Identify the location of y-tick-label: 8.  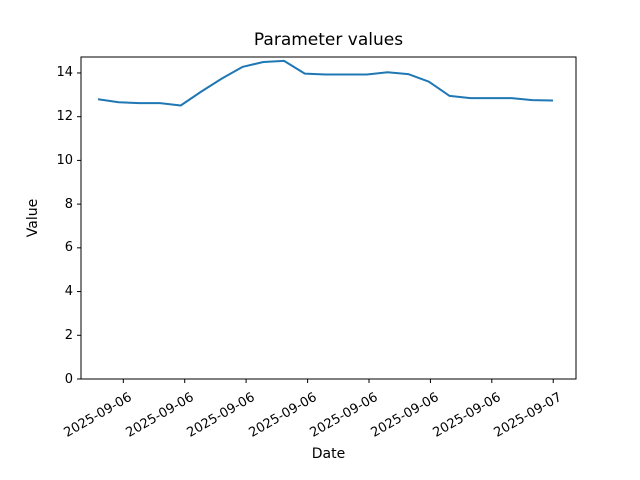
(68, 204).